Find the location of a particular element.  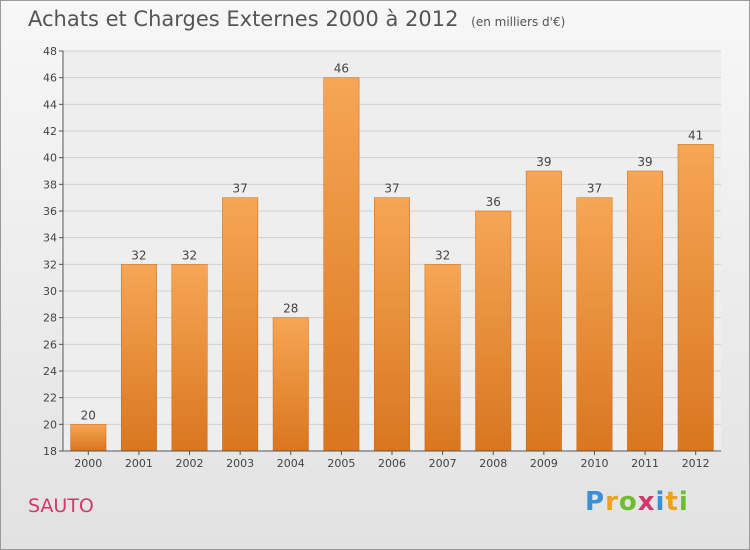

y-tick-label: 18 is located at coordinates (50, 451).